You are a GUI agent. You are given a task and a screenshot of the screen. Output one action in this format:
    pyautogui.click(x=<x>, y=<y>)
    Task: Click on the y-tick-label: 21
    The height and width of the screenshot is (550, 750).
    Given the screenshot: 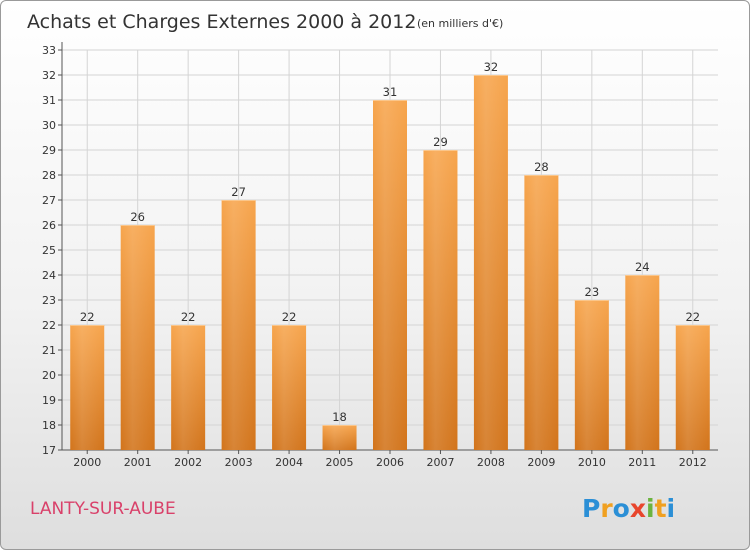 What is the action you would take?
    pyautogui.click(x=49, y=350)
    